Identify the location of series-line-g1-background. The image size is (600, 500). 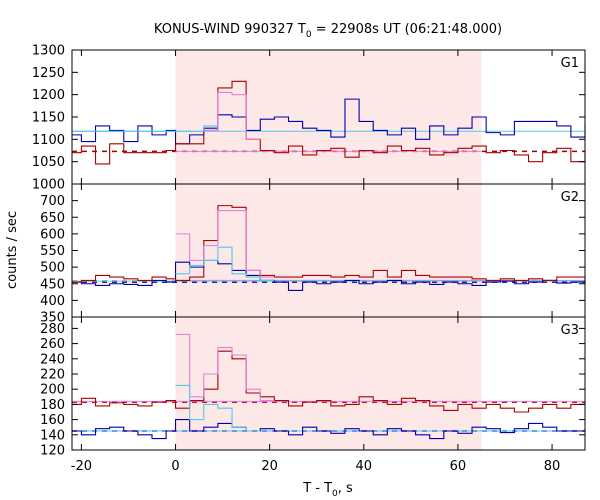
(329, 122).